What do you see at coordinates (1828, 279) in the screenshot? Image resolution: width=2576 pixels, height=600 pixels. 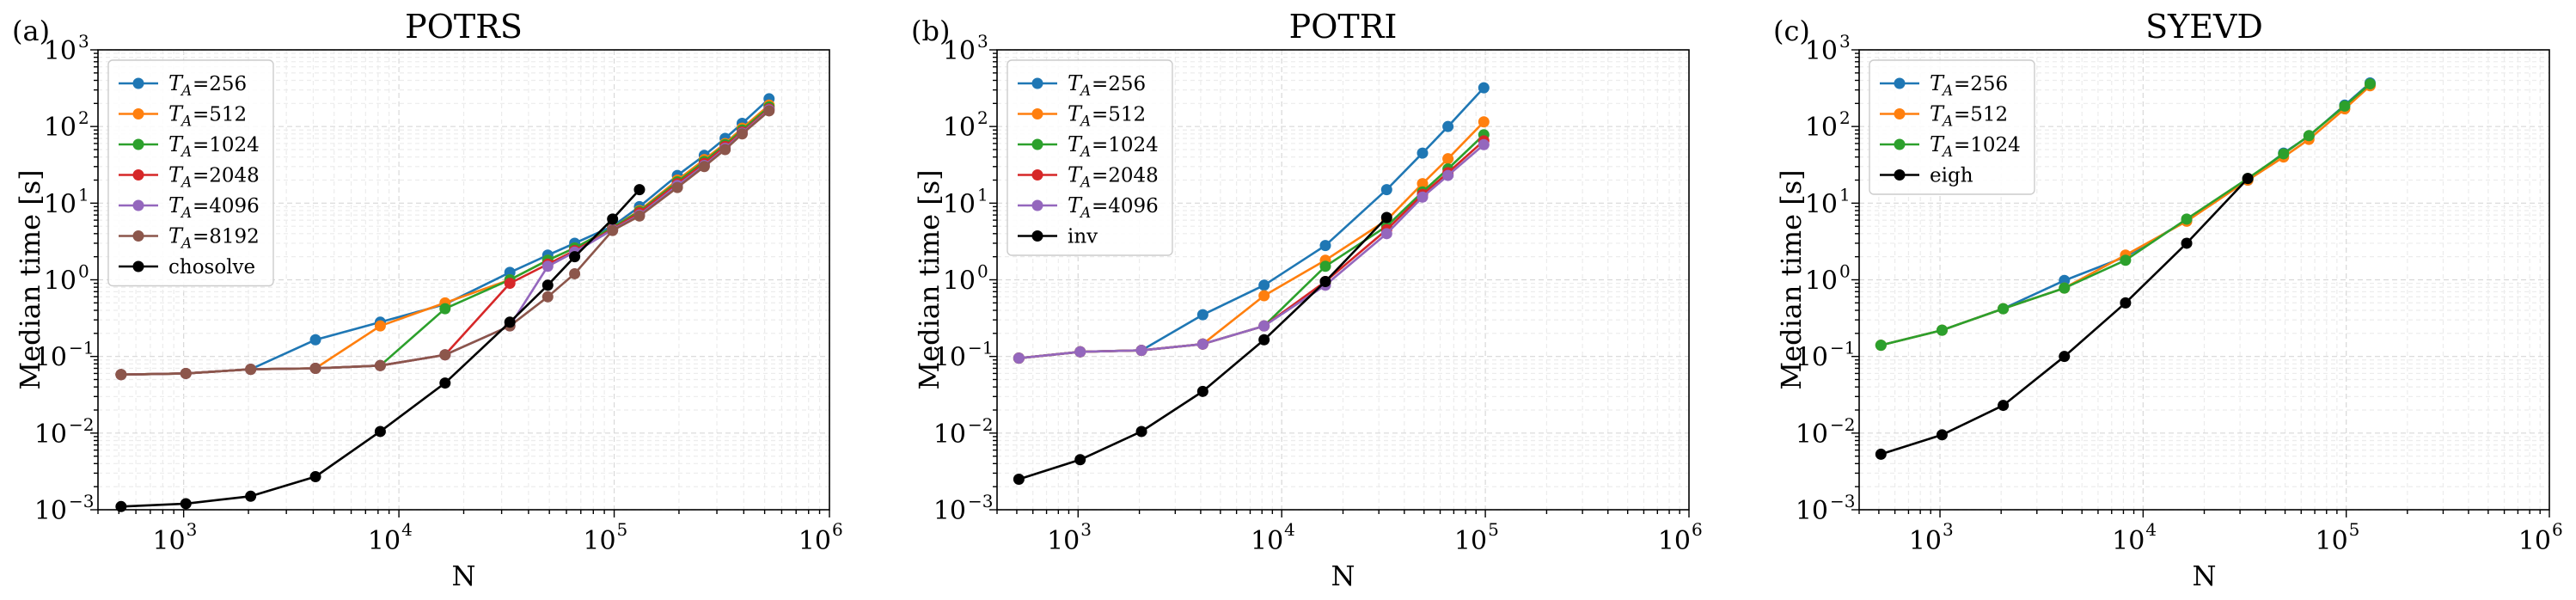 I see `y-tick-label: 10 0` at bounding box center [1828, 279].